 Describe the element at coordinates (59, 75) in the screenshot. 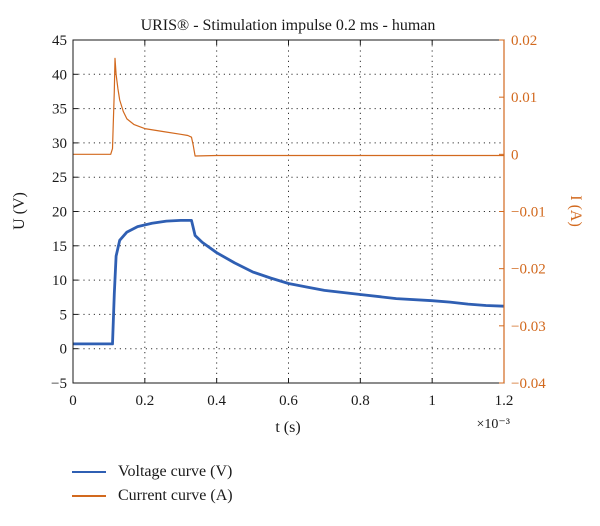

I see `y-left-tick-label: 40` at that location.